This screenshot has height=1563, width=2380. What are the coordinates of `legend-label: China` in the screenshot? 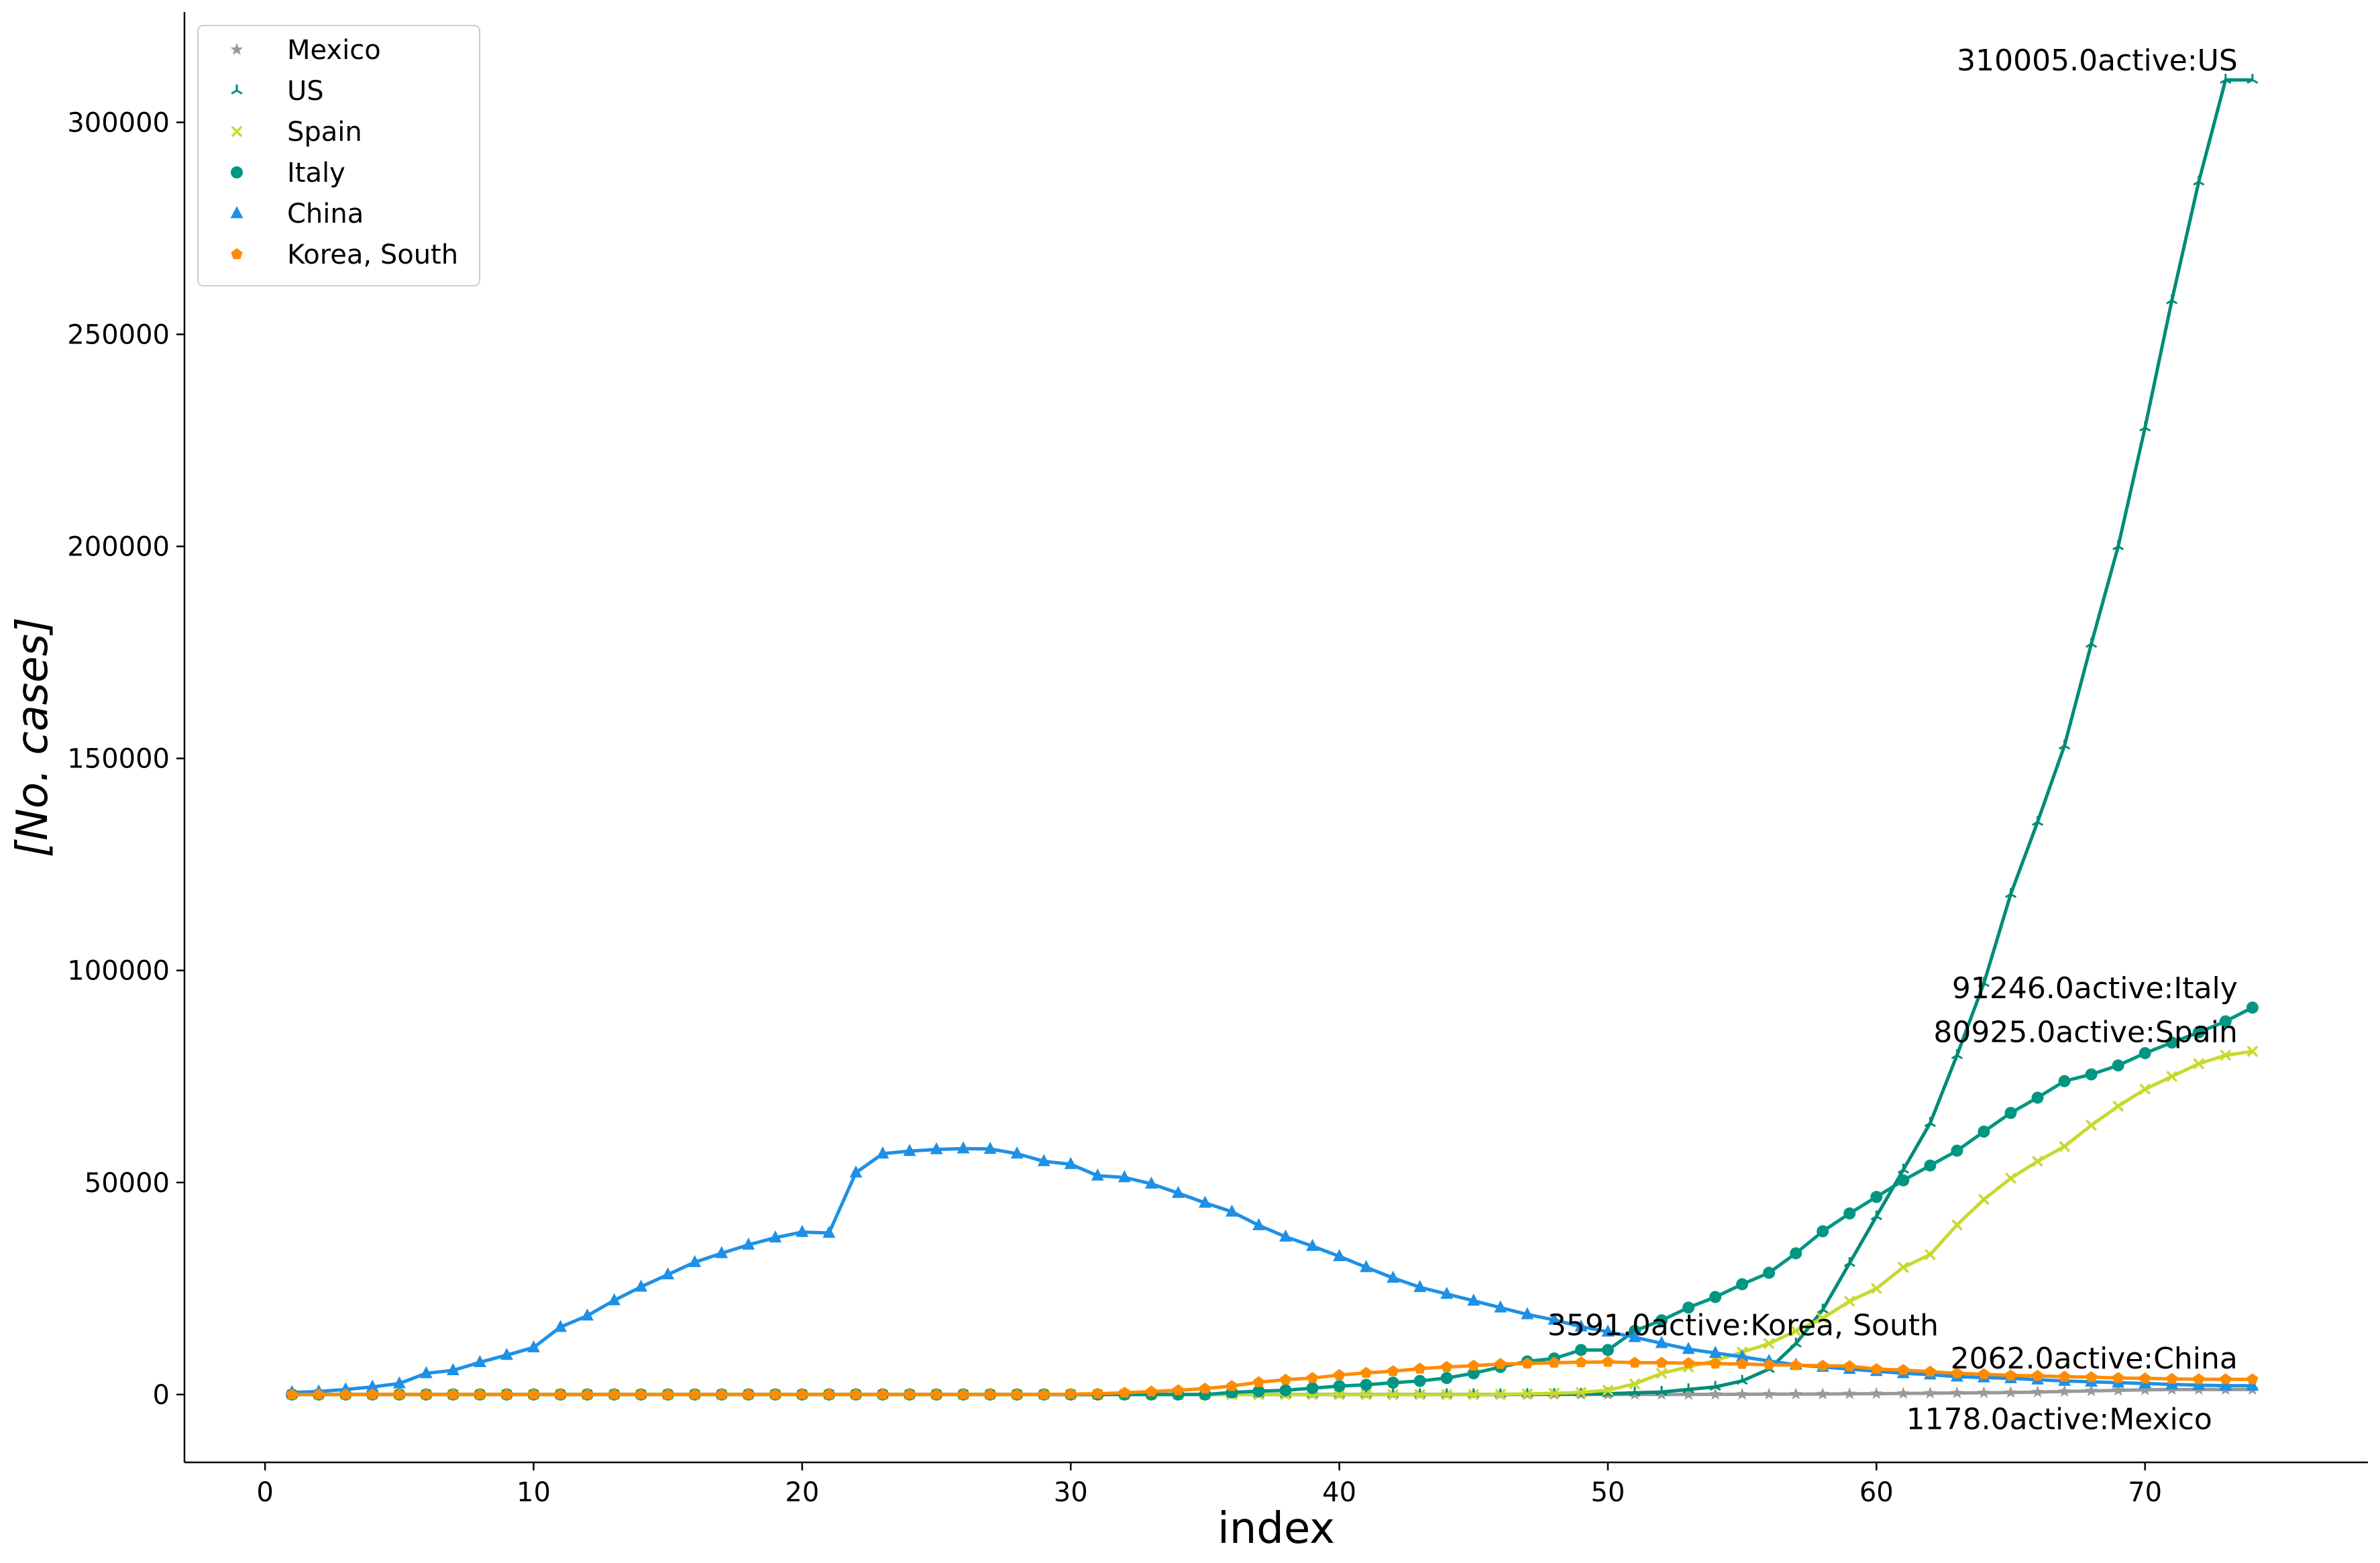 It's located at (325, 214).